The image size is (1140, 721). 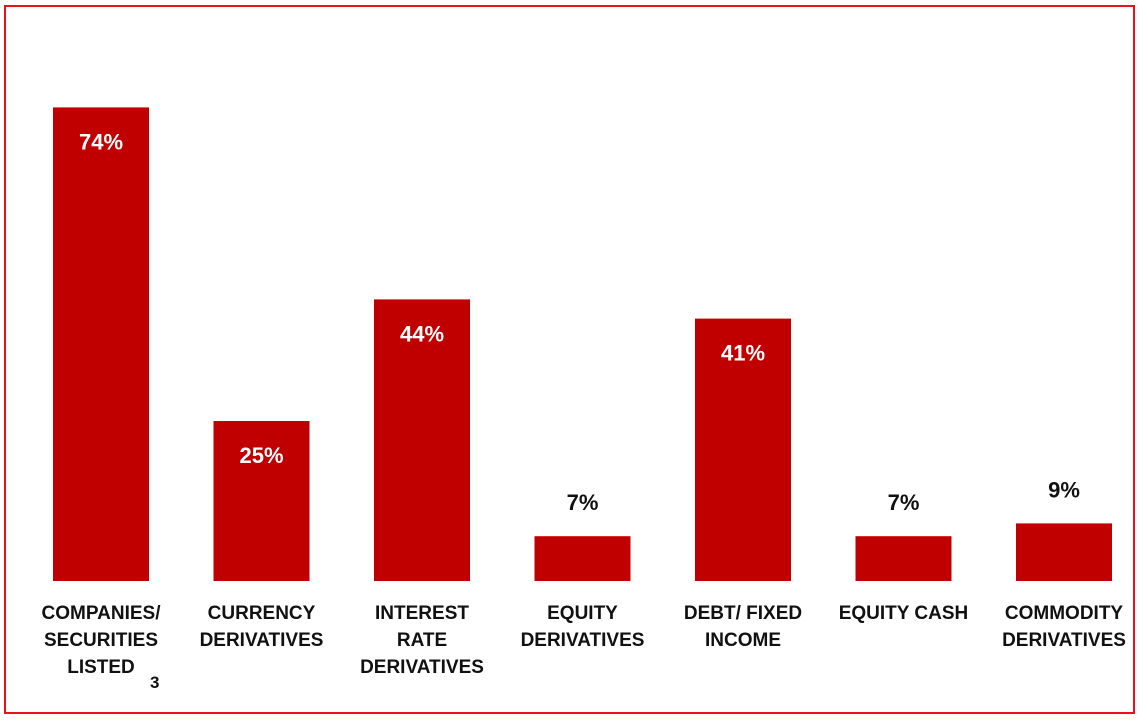 I want to click on category-label-6: COMMODITY DERIVATIVES, so click(x=1062, y=627).